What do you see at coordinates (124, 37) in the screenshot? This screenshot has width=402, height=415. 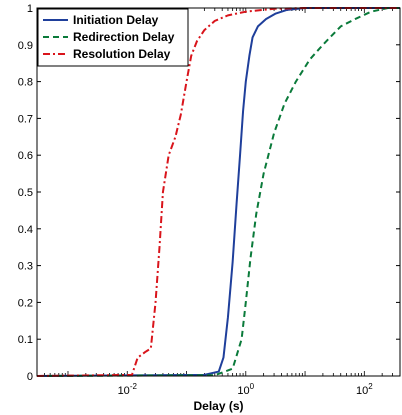 I see `legend-entry-label: Redirection Delay` at bounding box center [124, 37].